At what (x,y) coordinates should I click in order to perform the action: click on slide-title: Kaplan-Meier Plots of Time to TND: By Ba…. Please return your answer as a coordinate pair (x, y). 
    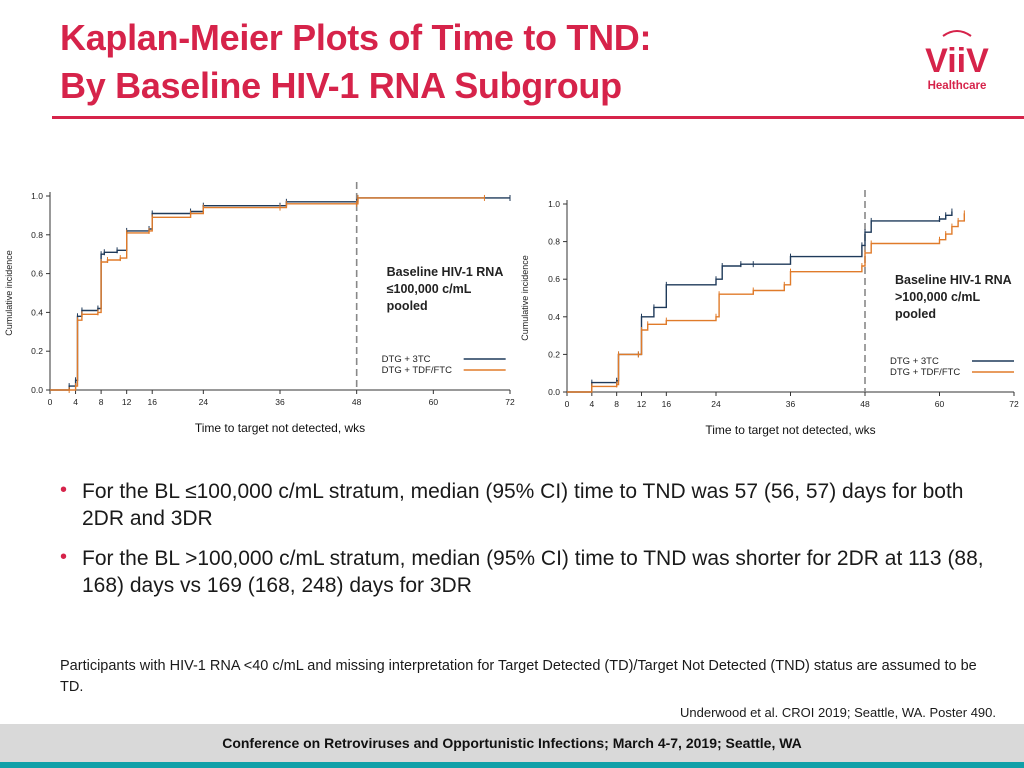
    Looking at the image, I should click on (355, 62).